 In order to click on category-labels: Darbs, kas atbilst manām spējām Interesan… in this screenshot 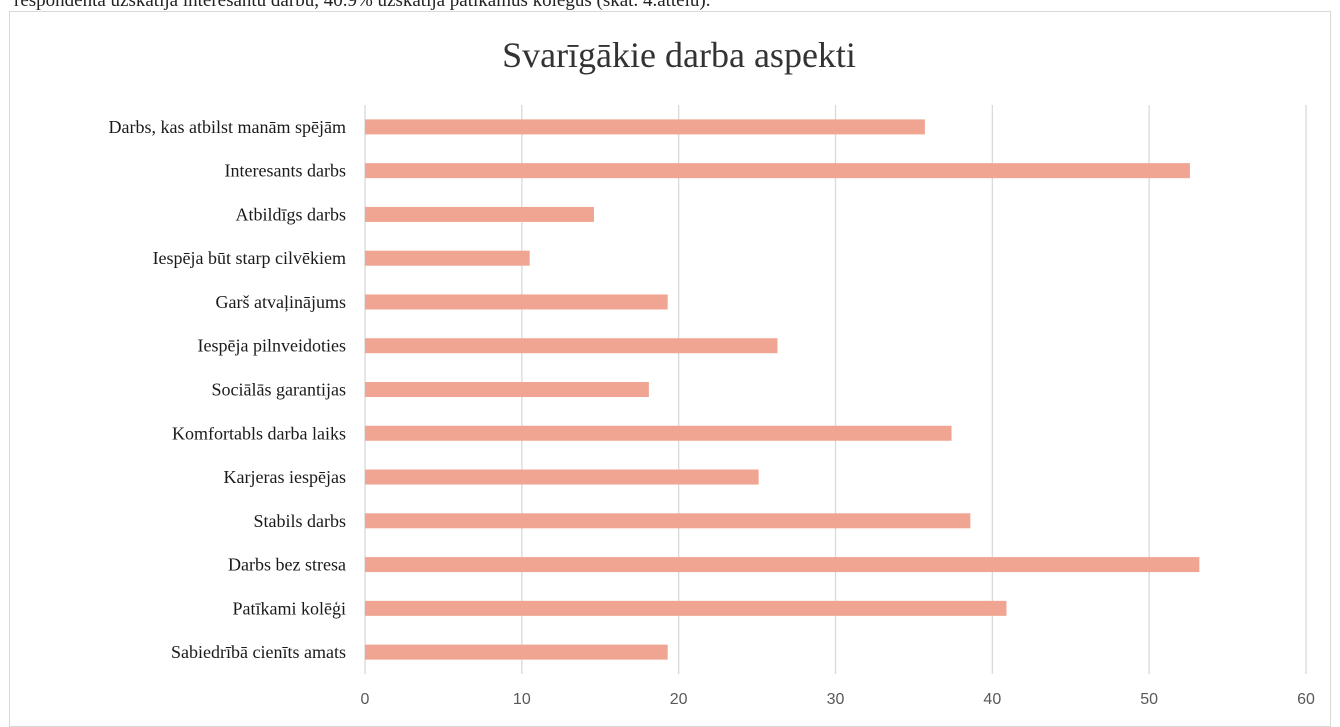, I will do `click(227, 389)`.